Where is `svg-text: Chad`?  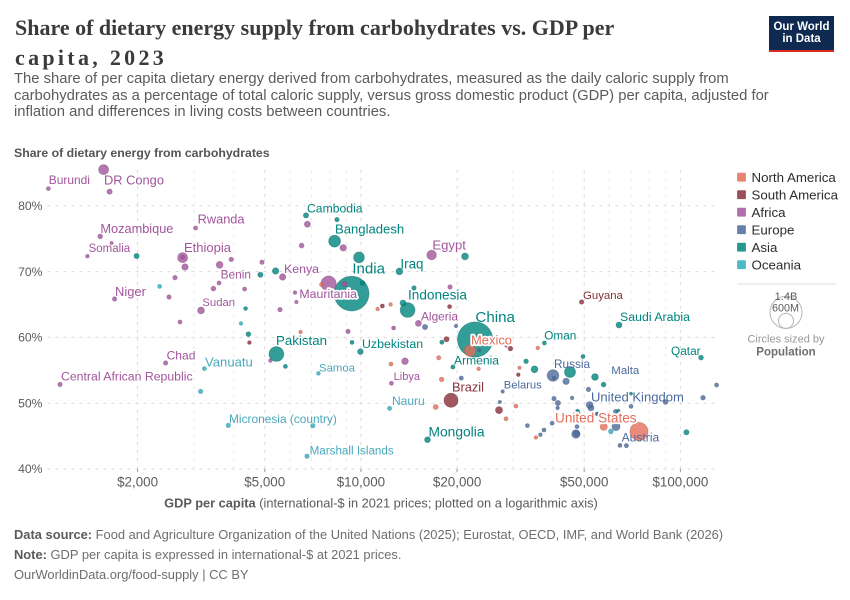 svg-text: Chad is located at coordinates (181, 356).